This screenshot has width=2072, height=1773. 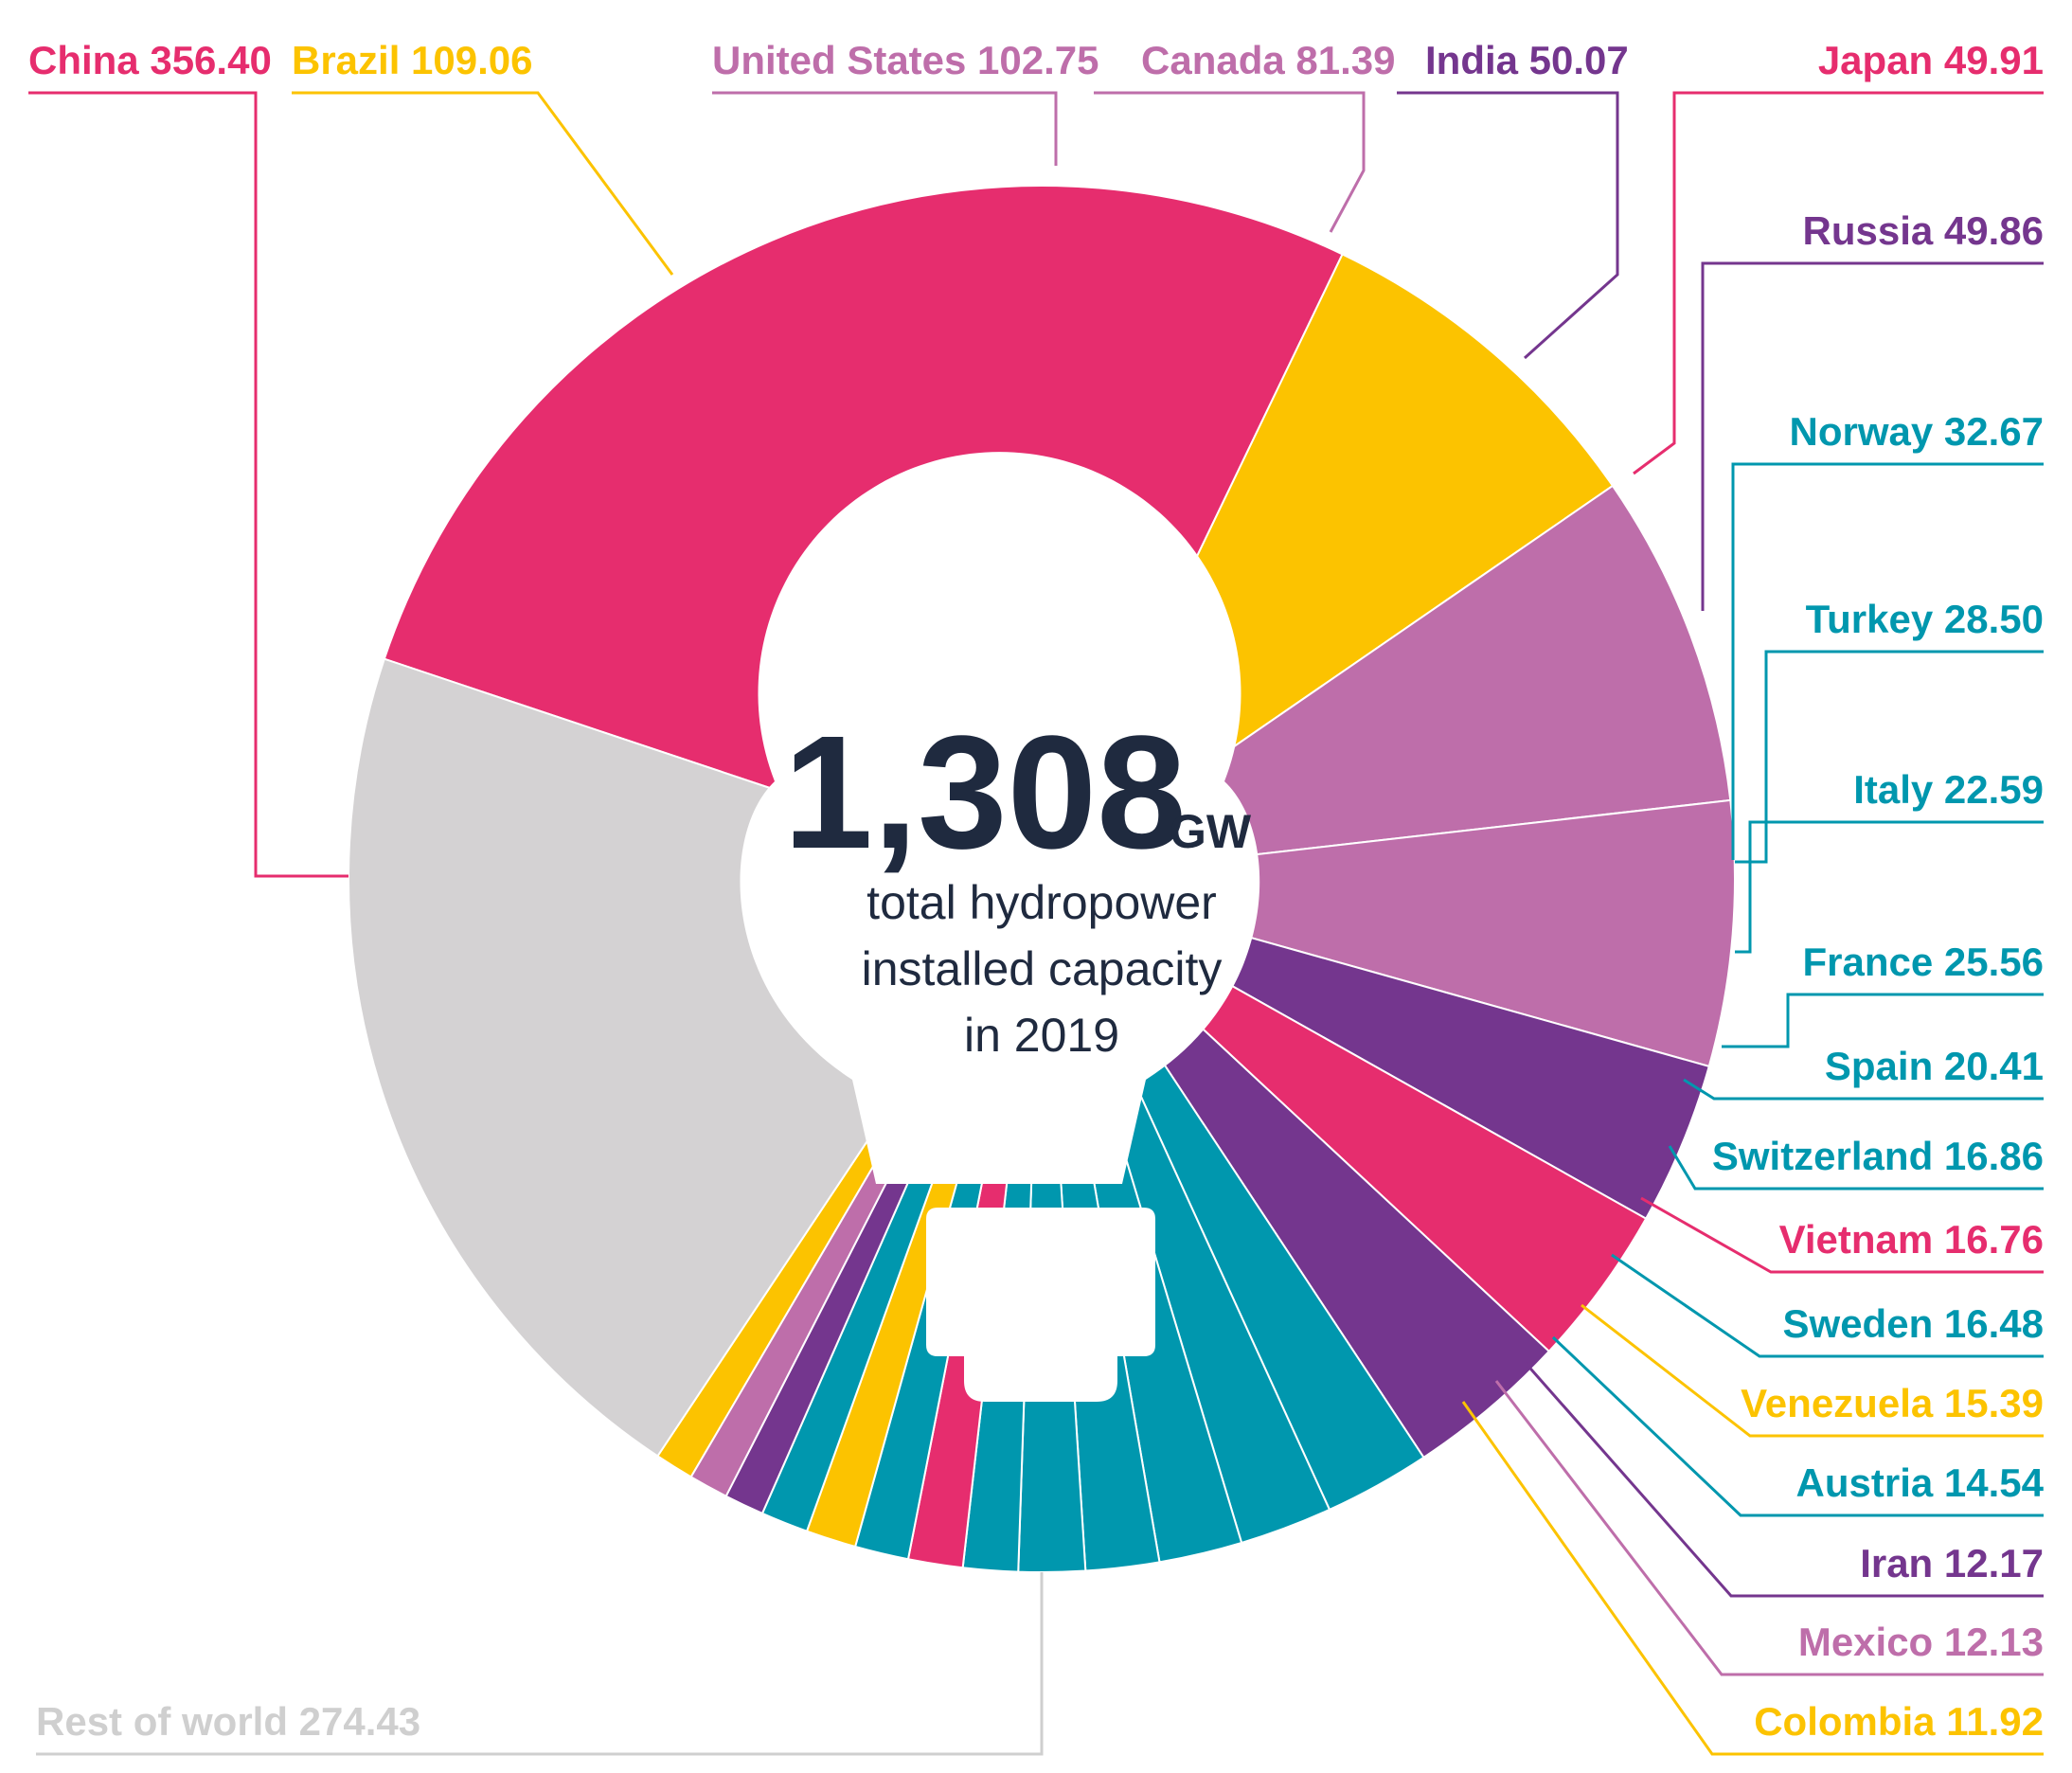 I want to click on label-sweden: Sweden 16.48, so click(x=1913, y=1323).